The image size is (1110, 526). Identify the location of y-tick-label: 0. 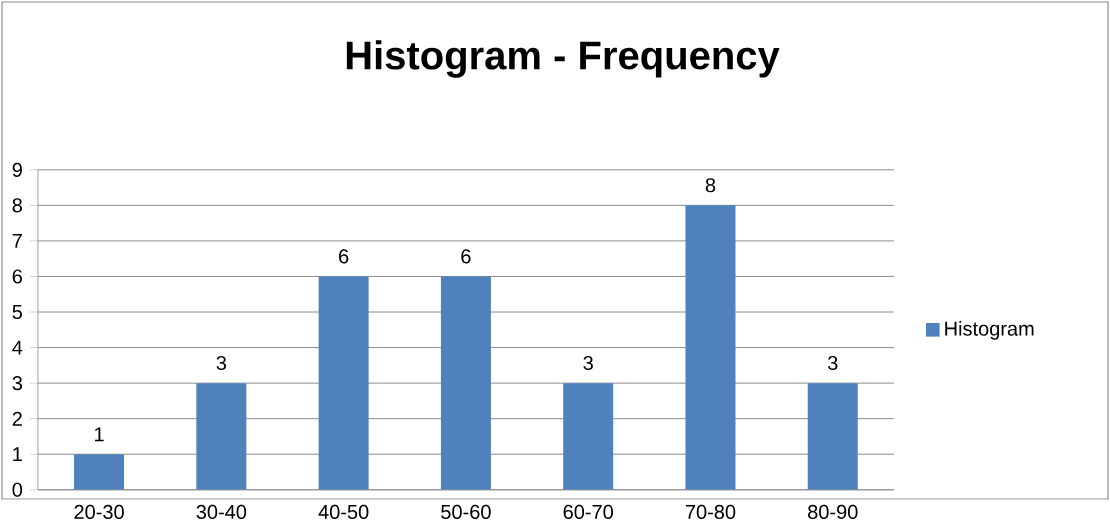
(17, 490).